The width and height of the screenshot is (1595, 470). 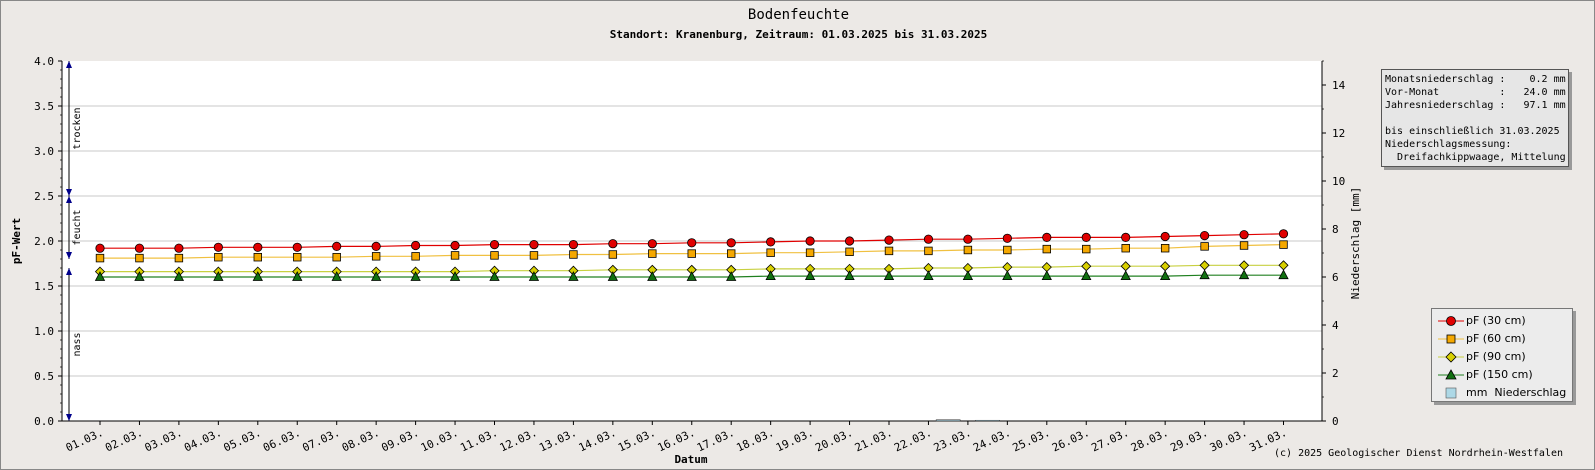 I want to click on y-tick-label: 4.0, so click(x=44, y=61).